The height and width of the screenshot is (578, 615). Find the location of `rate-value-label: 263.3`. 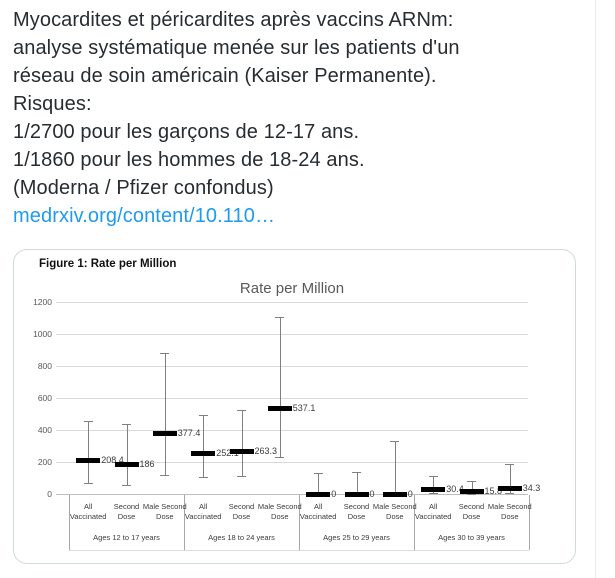

rate-value-label: 263.3 is located at coordinates (266, 451).